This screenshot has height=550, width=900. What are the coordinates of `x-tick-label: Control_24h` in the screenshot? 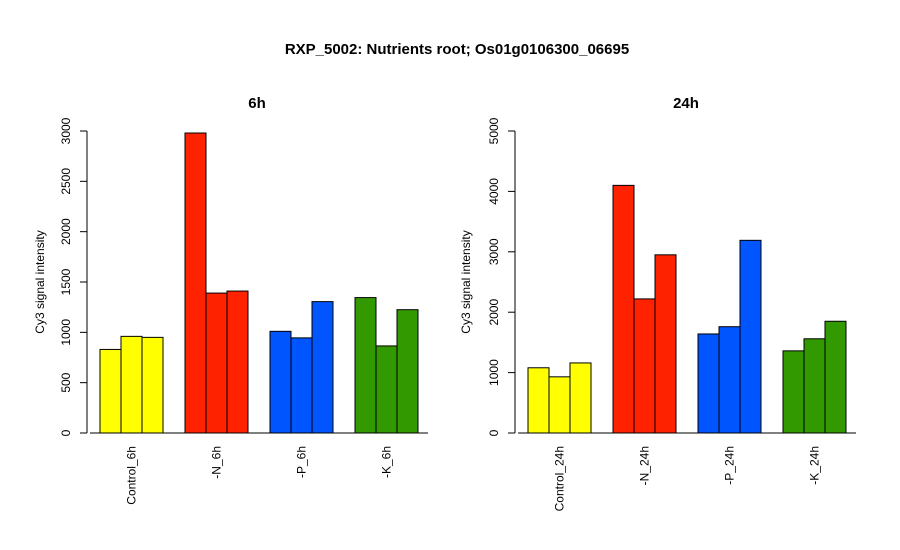 It's located at (560, 478).